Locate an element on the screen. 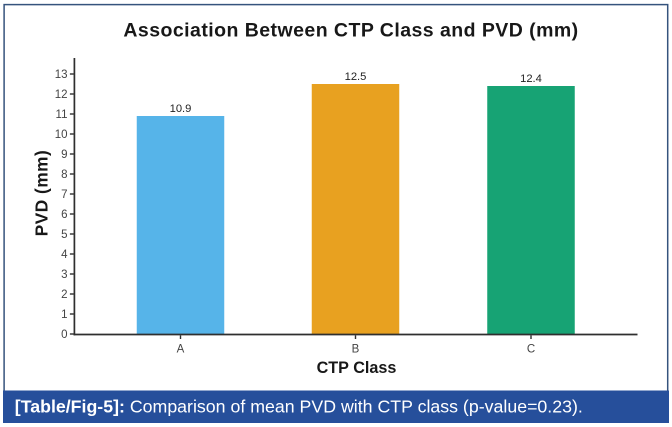 This screenshot has height=427, width=672. svg-text: 12 is located at coordinates (61, 95).